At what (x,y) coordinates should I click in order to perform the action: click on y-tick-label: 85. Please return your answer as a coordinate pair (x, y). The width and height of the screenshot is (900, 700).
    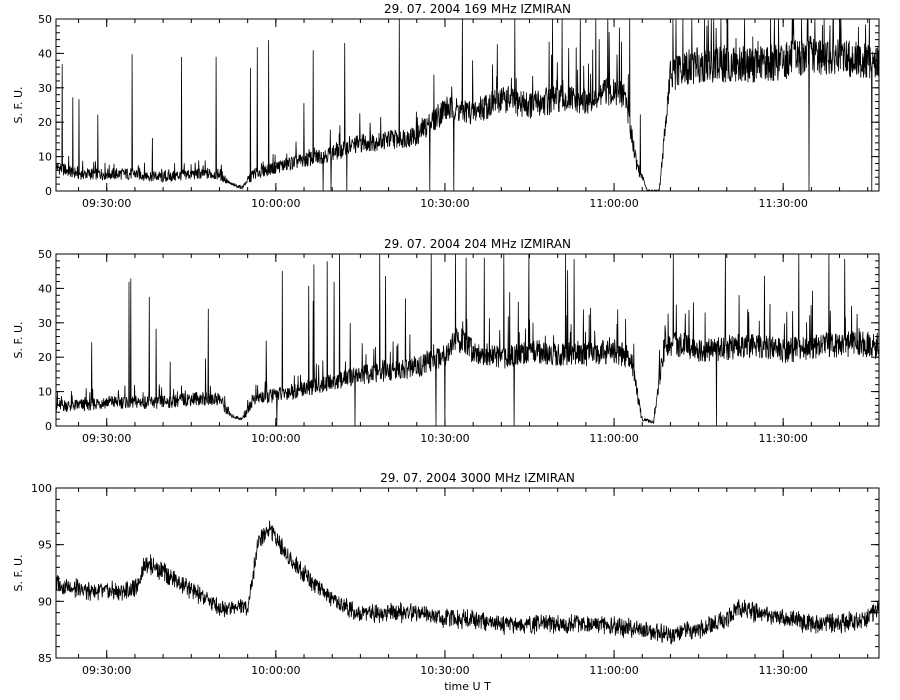
    Looking at the image, I should click on (45, 658).